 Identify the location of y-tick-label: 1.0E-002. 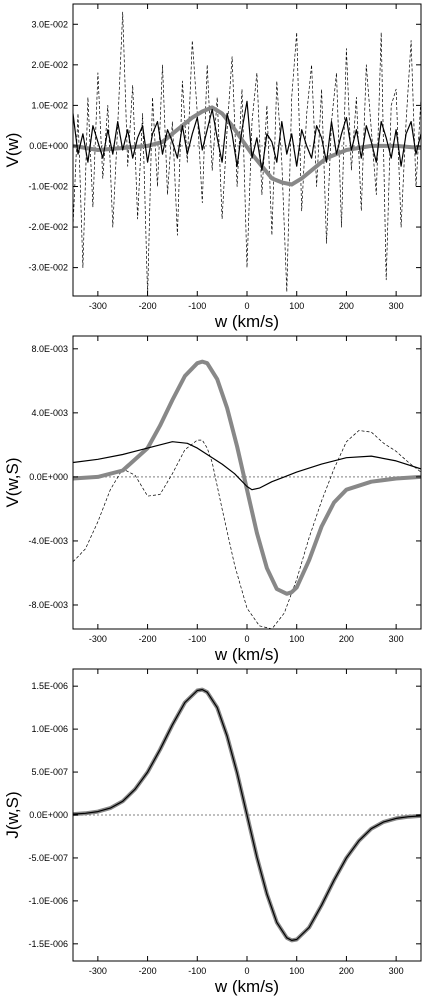
(49, 105).